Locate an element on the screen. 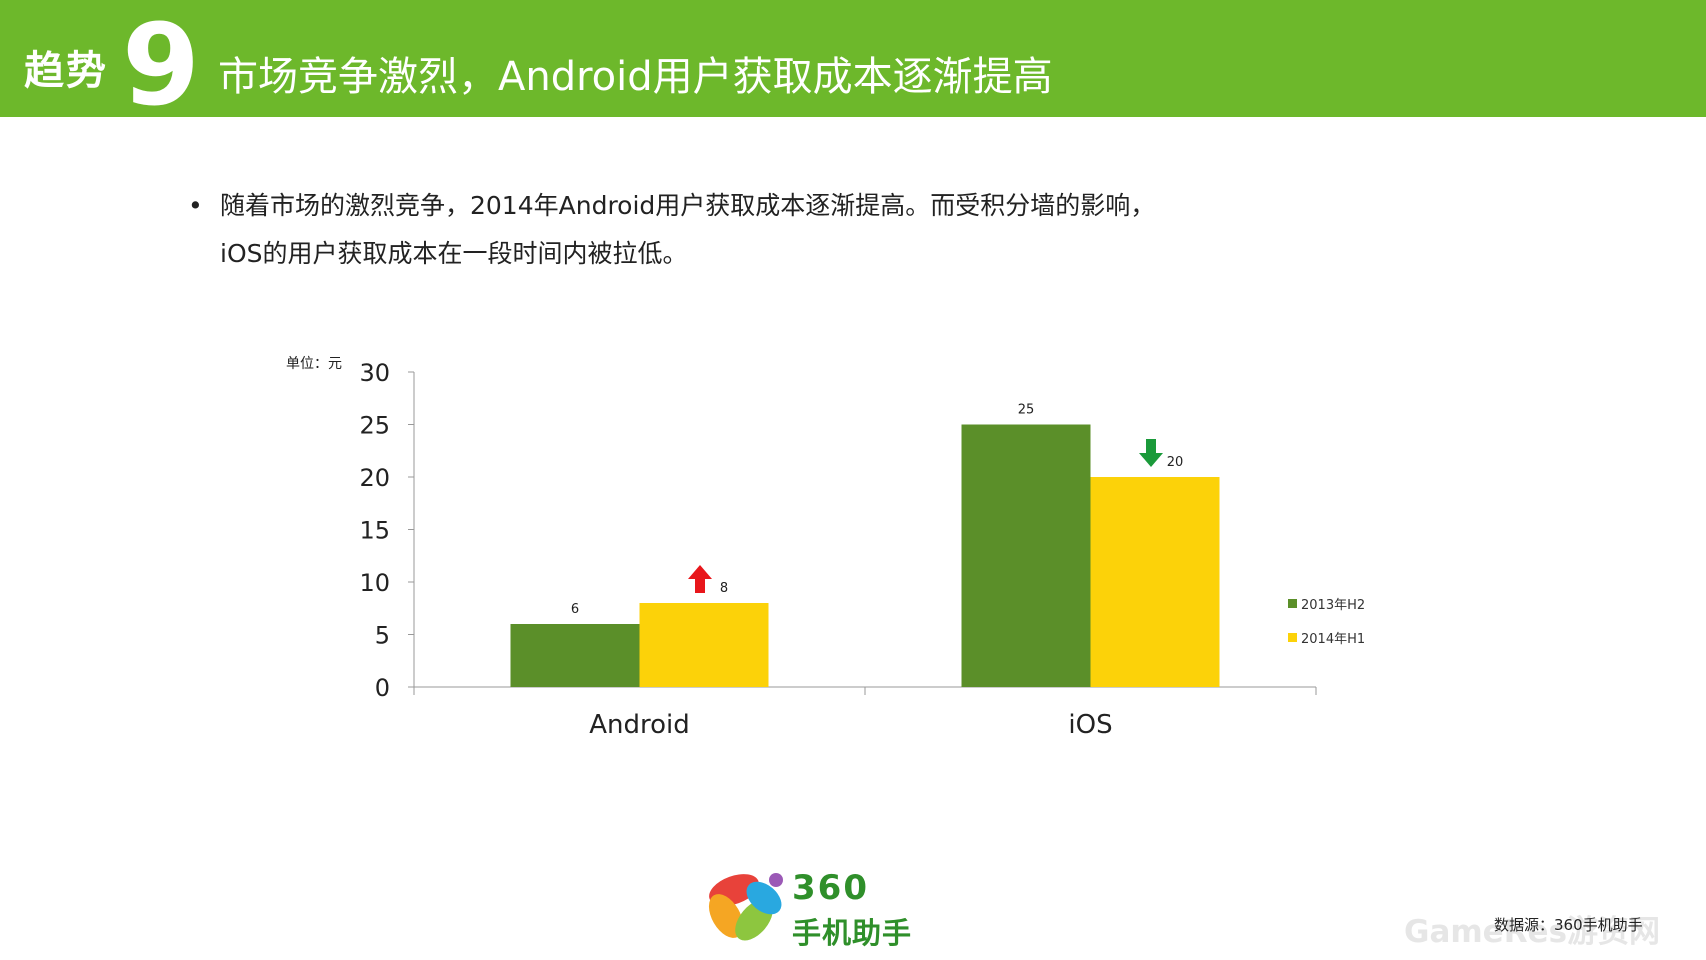 The width and height of the screenshot is (1706, 960). y-tick-label: 25 is located at coordinates (374, 426).